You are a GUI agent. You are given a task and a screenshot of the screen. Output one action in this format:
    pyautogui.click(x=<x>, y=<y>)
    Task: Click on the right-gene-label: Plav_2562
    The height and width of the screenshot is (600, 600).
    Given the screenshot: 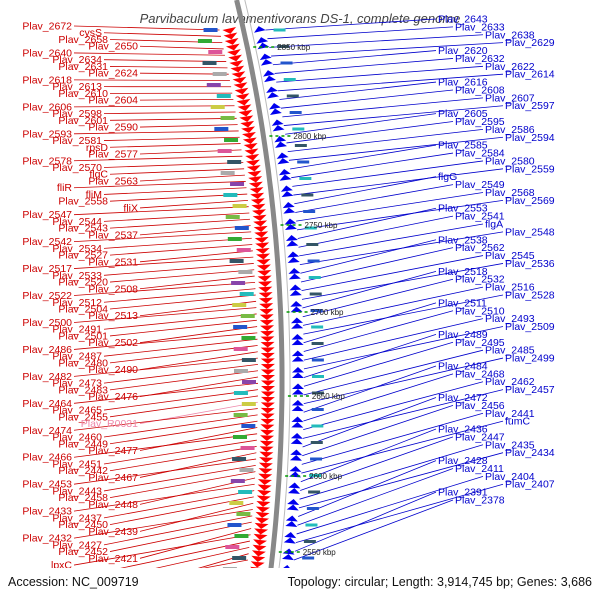 What is the action you would take?
    pyautogui.click(x=480, y=248)
    